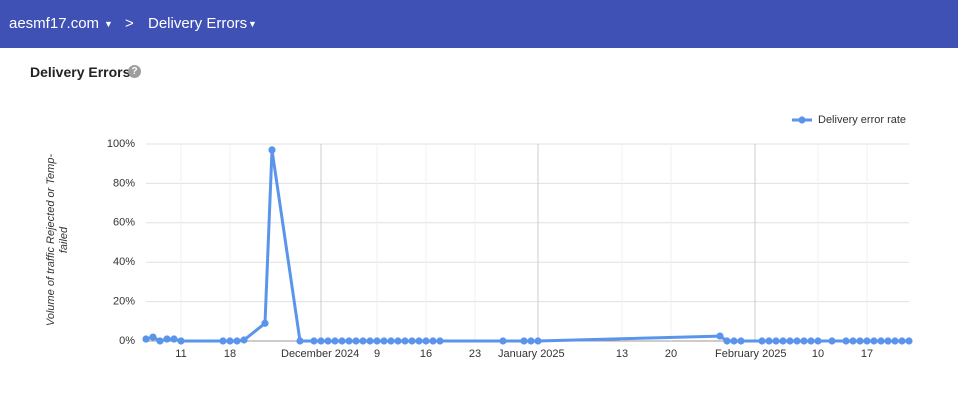 Image resolution: width=958 pixels, height=403 pixels. What do you see at coordinates (802, 120) in the screenshot?
I see `legend-swatch-dot` at bounding box center [802, 120].